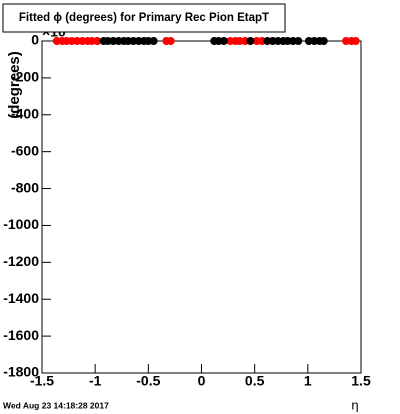  What do you see at coordinates (354, 404) in the screenshot?
I see `x-axis-title: η` at bounding box center [354, 404].